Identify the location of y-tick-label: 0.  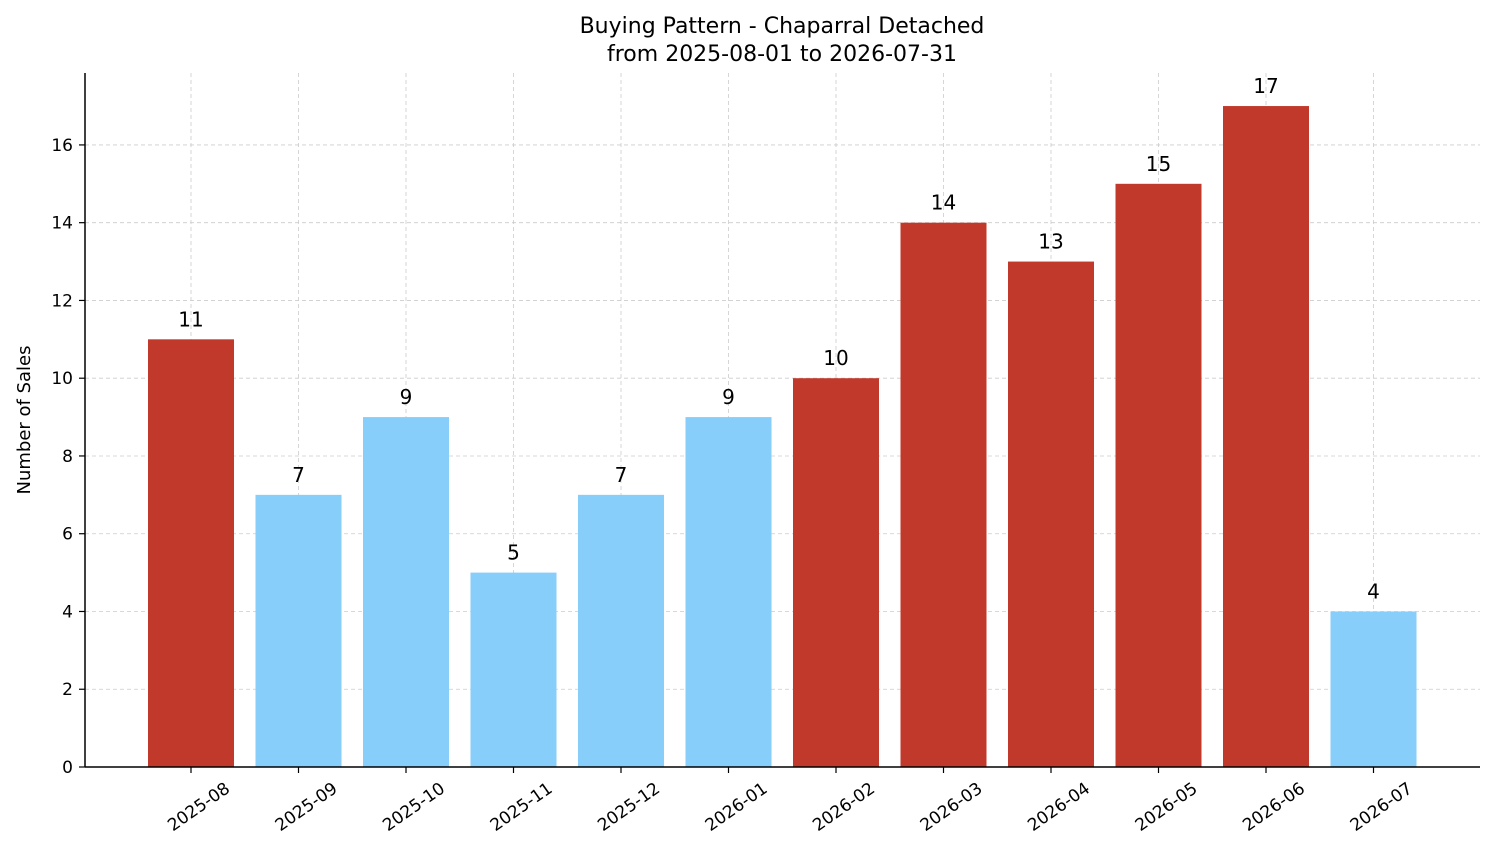
(67, 768).